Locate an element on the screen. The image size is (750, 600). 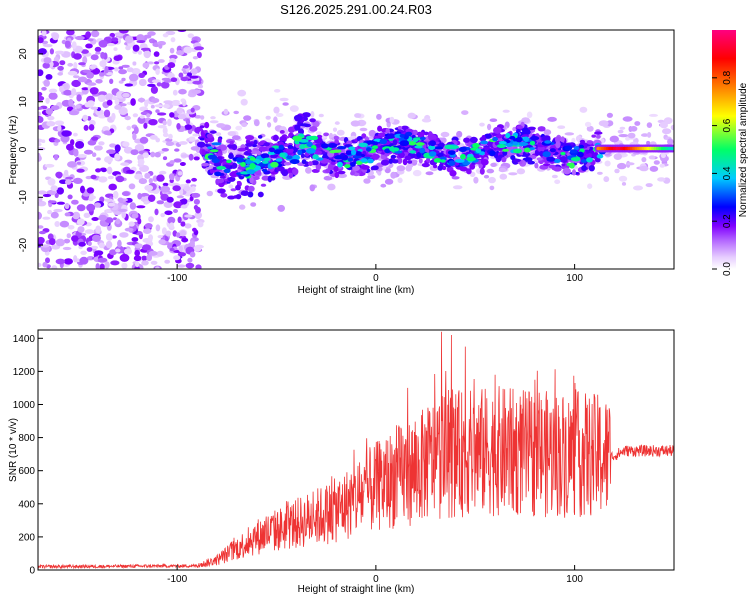
spectrogram-ytick-label: 20 is located at coordinates (23, 54).